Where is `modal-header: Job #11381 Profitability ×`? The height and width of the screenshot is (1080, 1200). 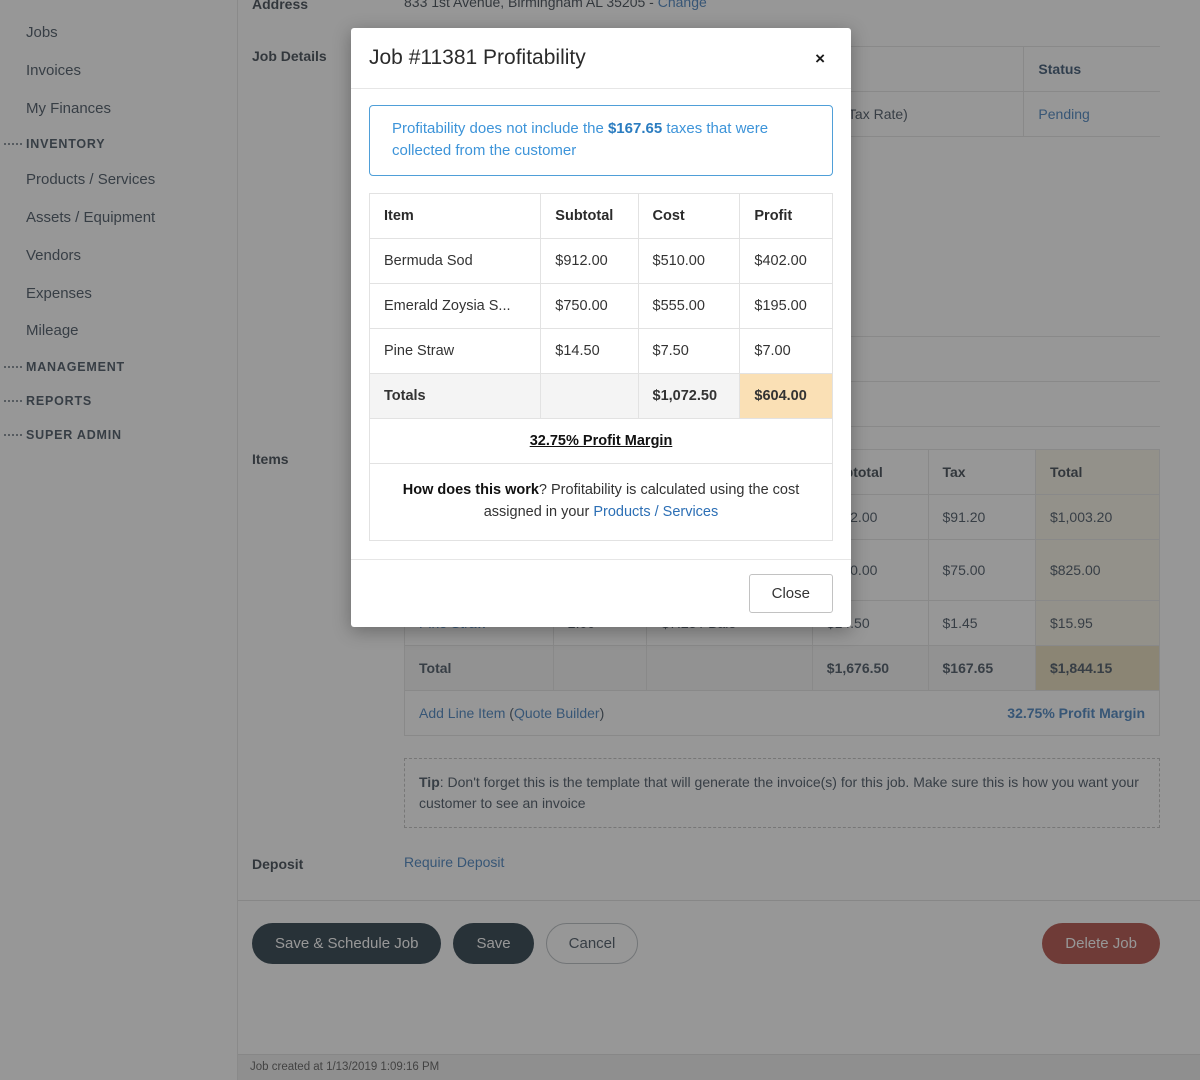 modal-header: Job #11381 Profitability × is located at coordinates (601, 58).